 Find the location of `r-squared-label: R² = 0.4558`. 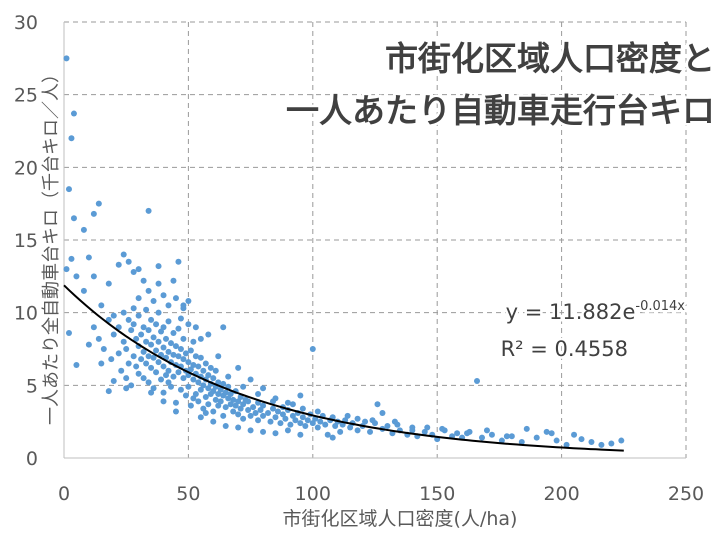

r-squared-label: R² = 0.4558 is located at coordinates (564, 349).